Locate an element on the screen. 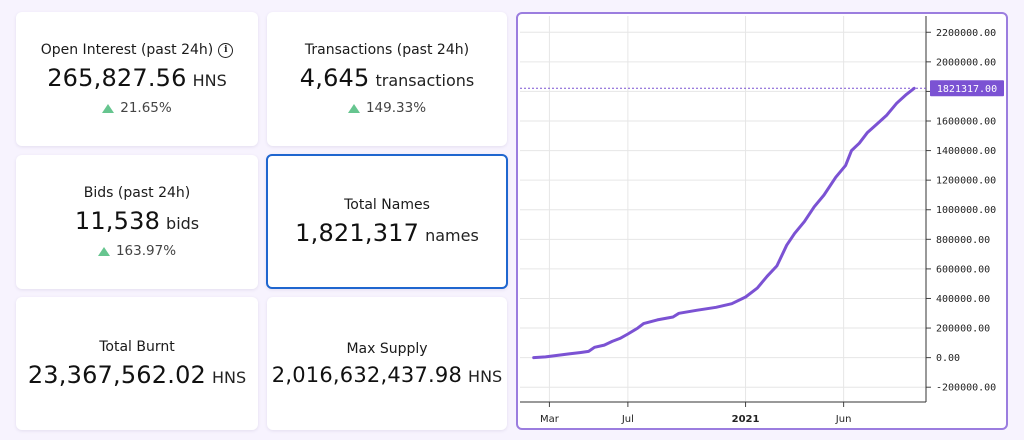  transactions-value-row: 4,645 transactions is located at coordinates (387, 78).